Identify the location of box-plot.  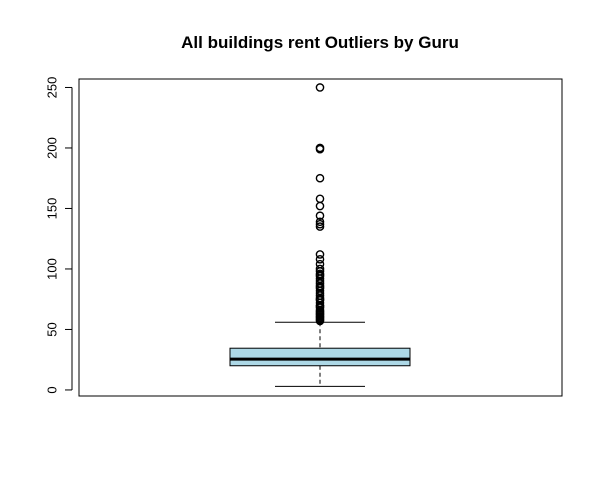
(320, 354).